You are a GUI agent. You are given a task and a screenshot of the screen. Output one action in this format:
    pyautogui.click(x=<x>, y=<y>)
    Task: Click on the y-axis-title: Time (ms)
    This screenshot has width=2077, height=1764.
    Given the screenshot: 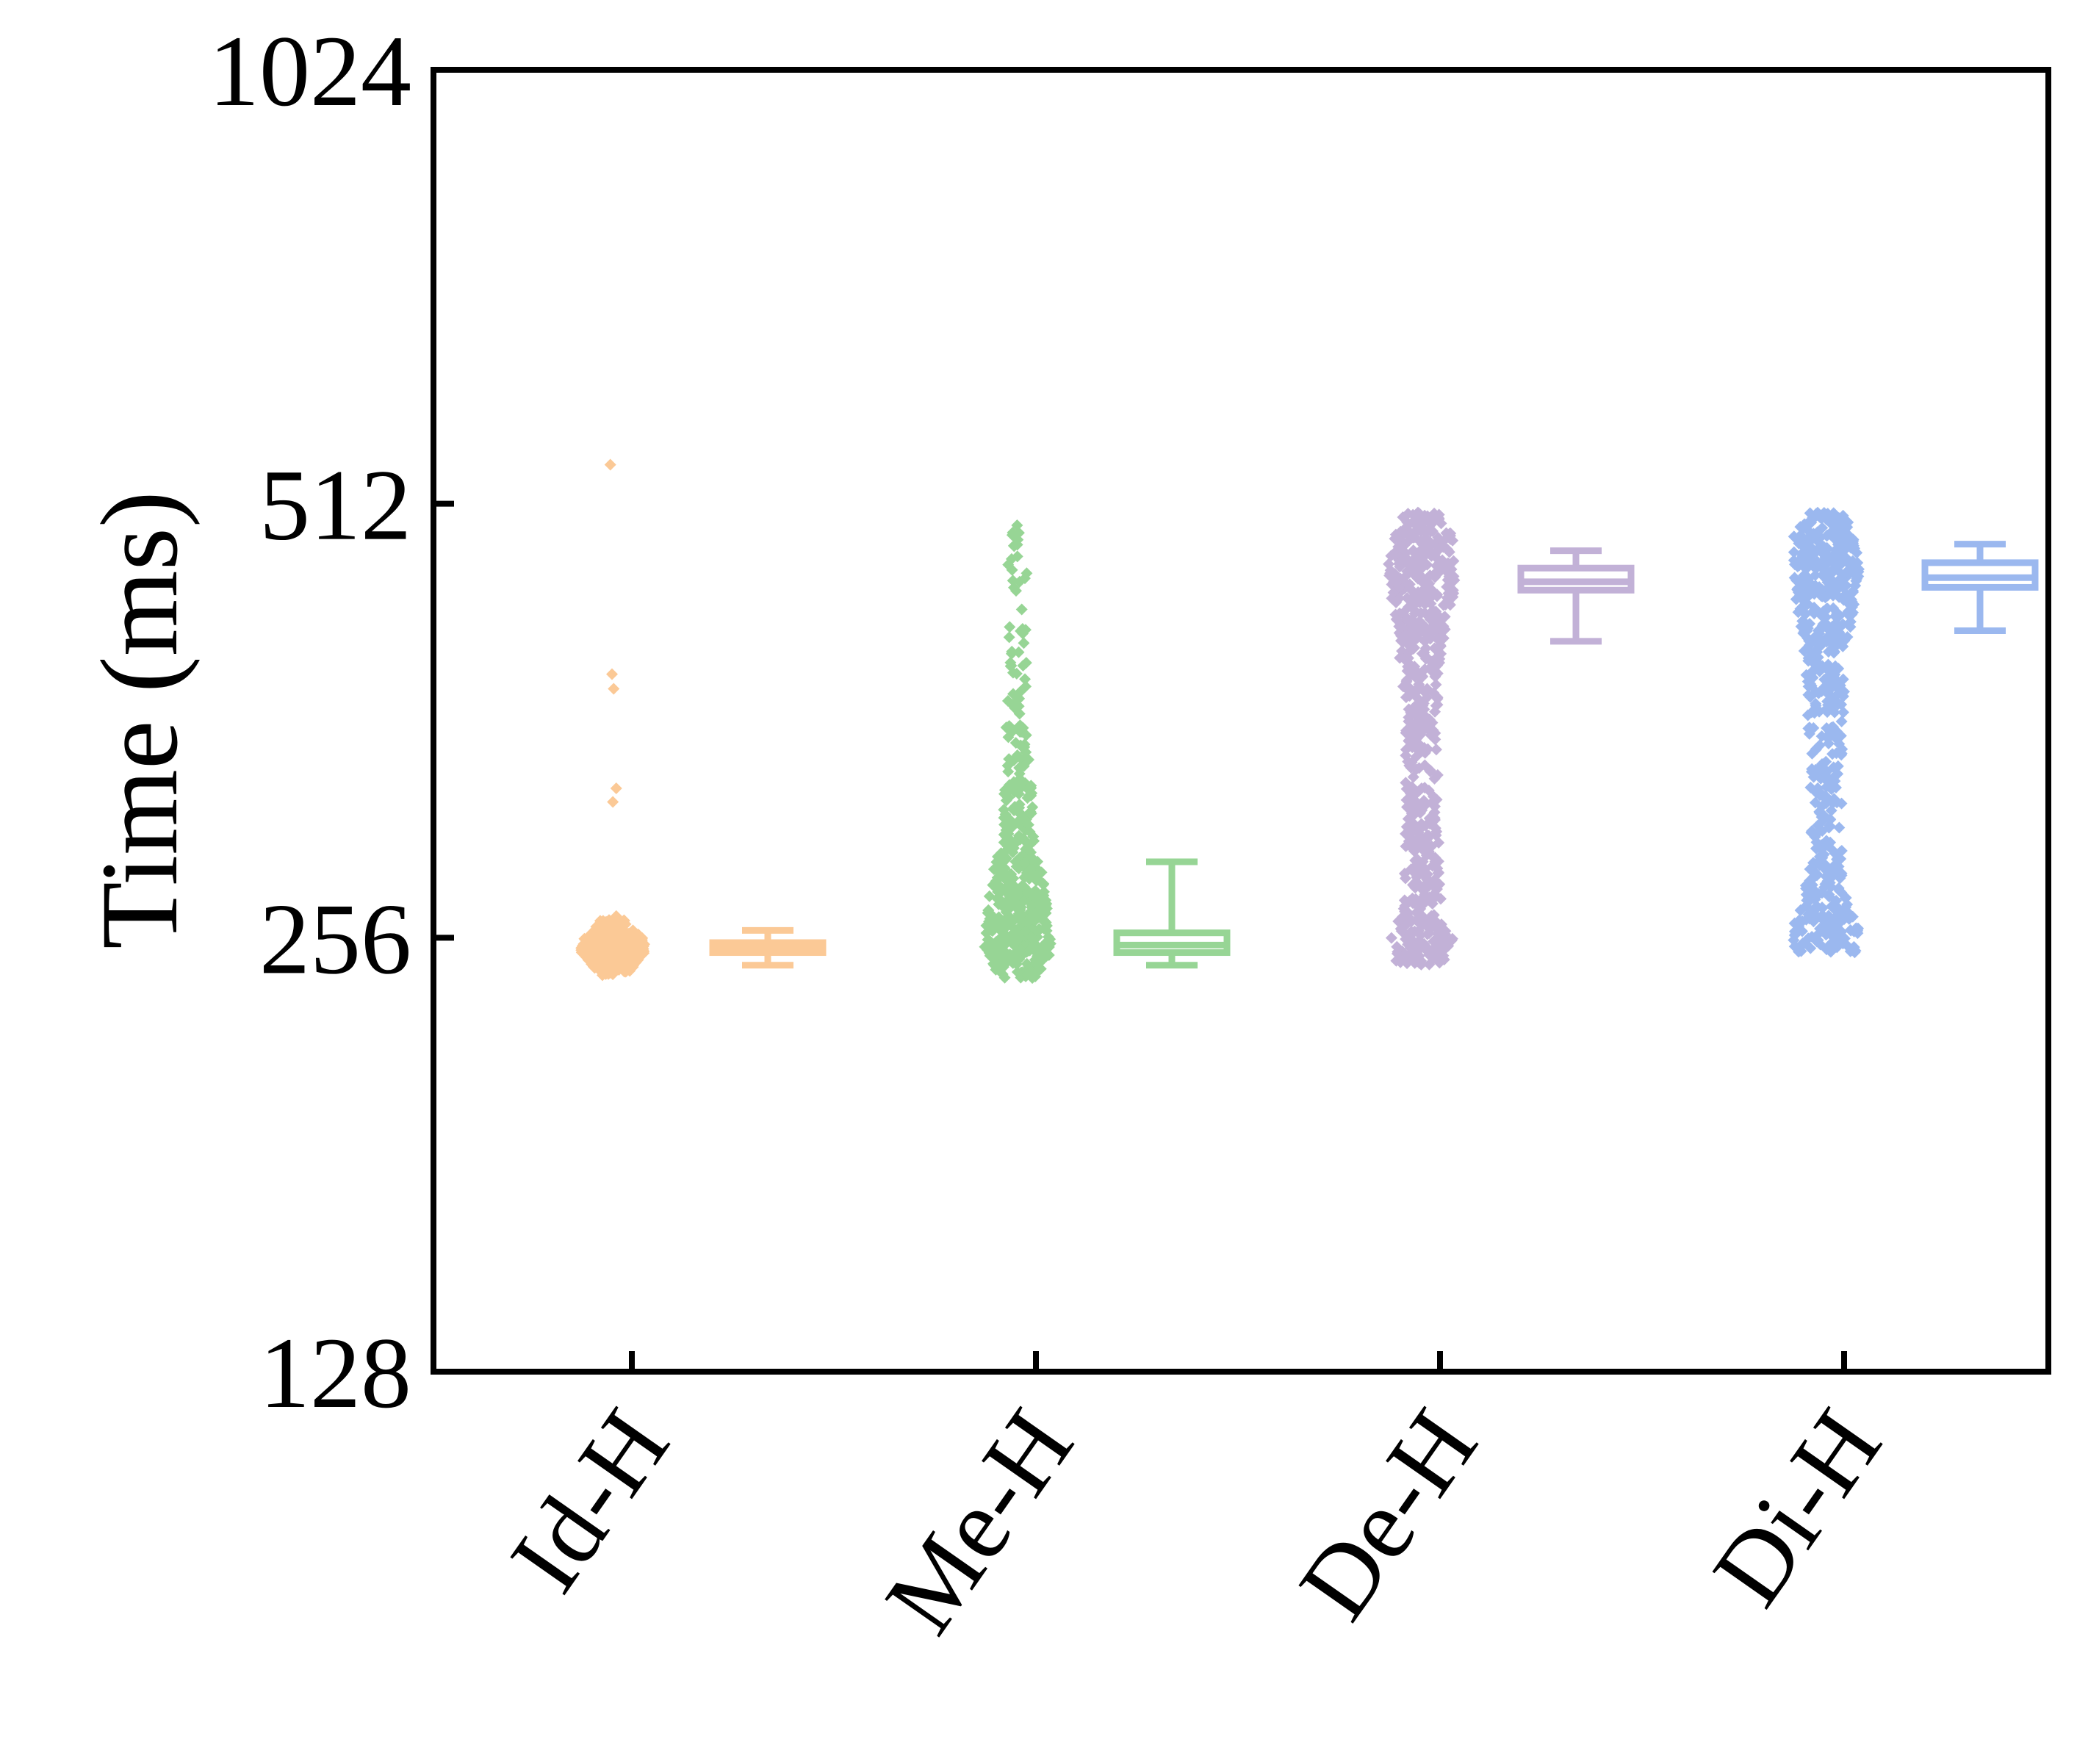 What is the action you would take?
    pyautogui.click(x=140, y=720)
    